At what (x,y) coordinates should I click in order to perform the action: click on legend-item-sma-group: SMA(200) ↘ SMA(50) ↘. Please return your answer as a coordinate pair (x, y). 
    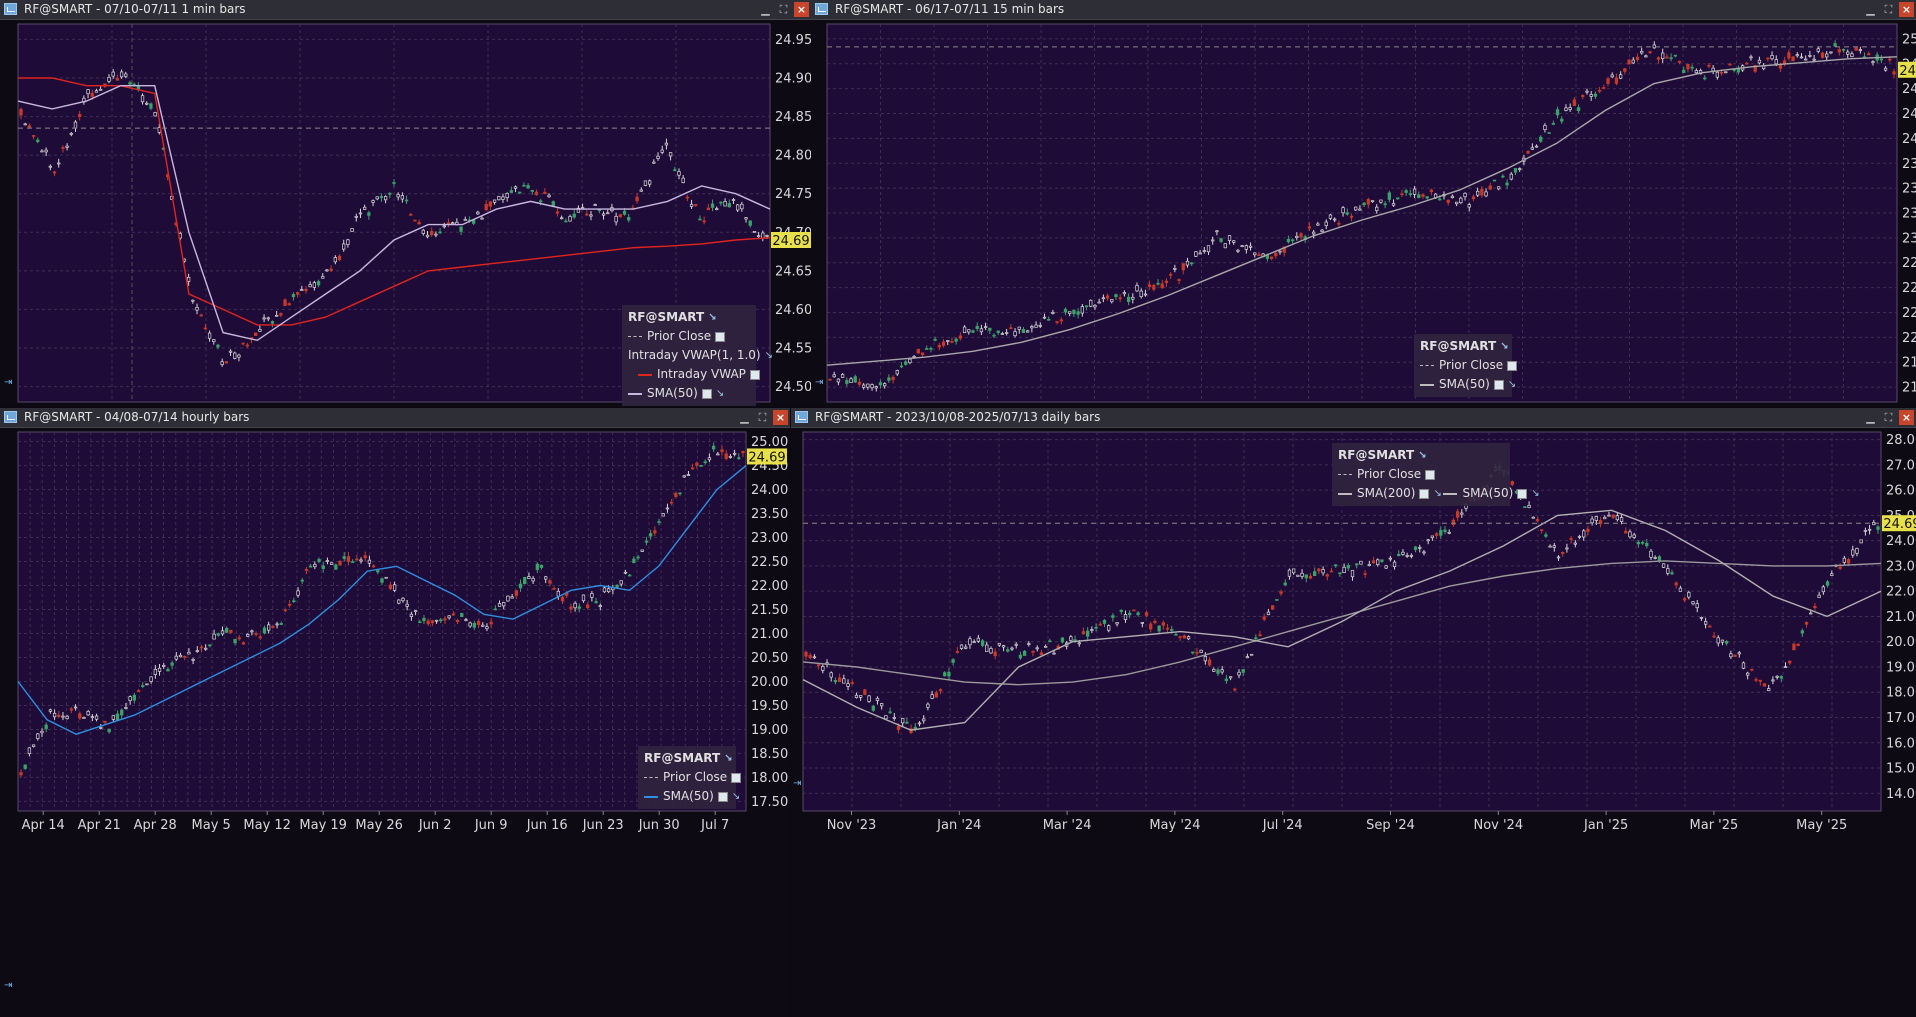
    Looking at the image, I should click on (1439, 493).